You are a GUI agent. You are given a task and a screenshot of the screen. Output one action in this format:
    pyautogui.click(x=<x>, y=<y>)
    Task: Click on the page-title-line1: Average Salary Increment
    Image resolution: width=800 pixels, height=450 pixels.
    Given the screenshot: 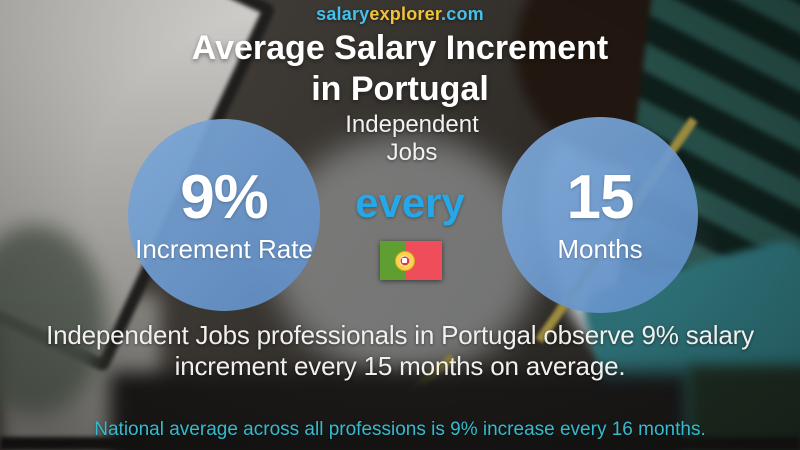 What is the action you would take?
    pyautogui.click(x=400, y=48)
    